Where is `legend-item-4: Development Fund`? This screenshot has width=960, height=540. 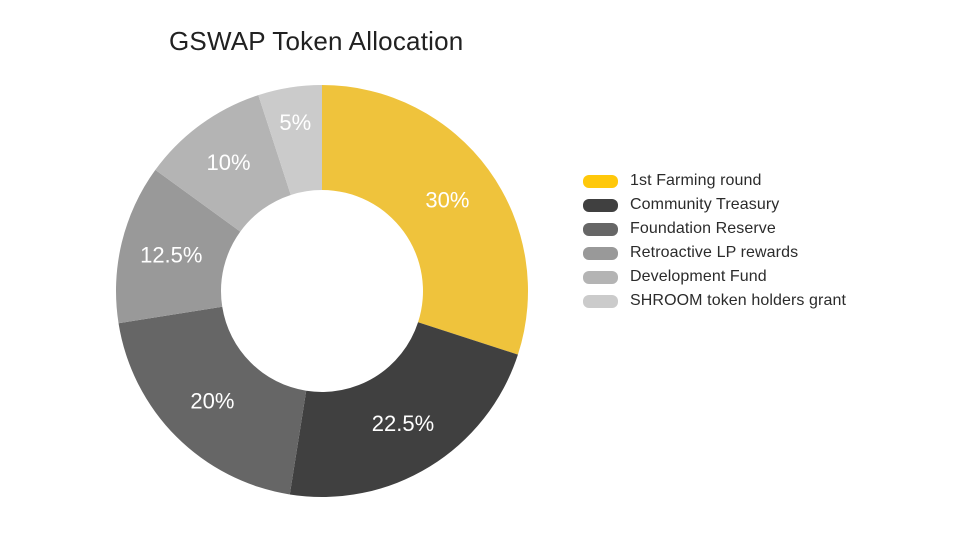
legend-item-4: Development Fund is located at coordinates (714, 277).